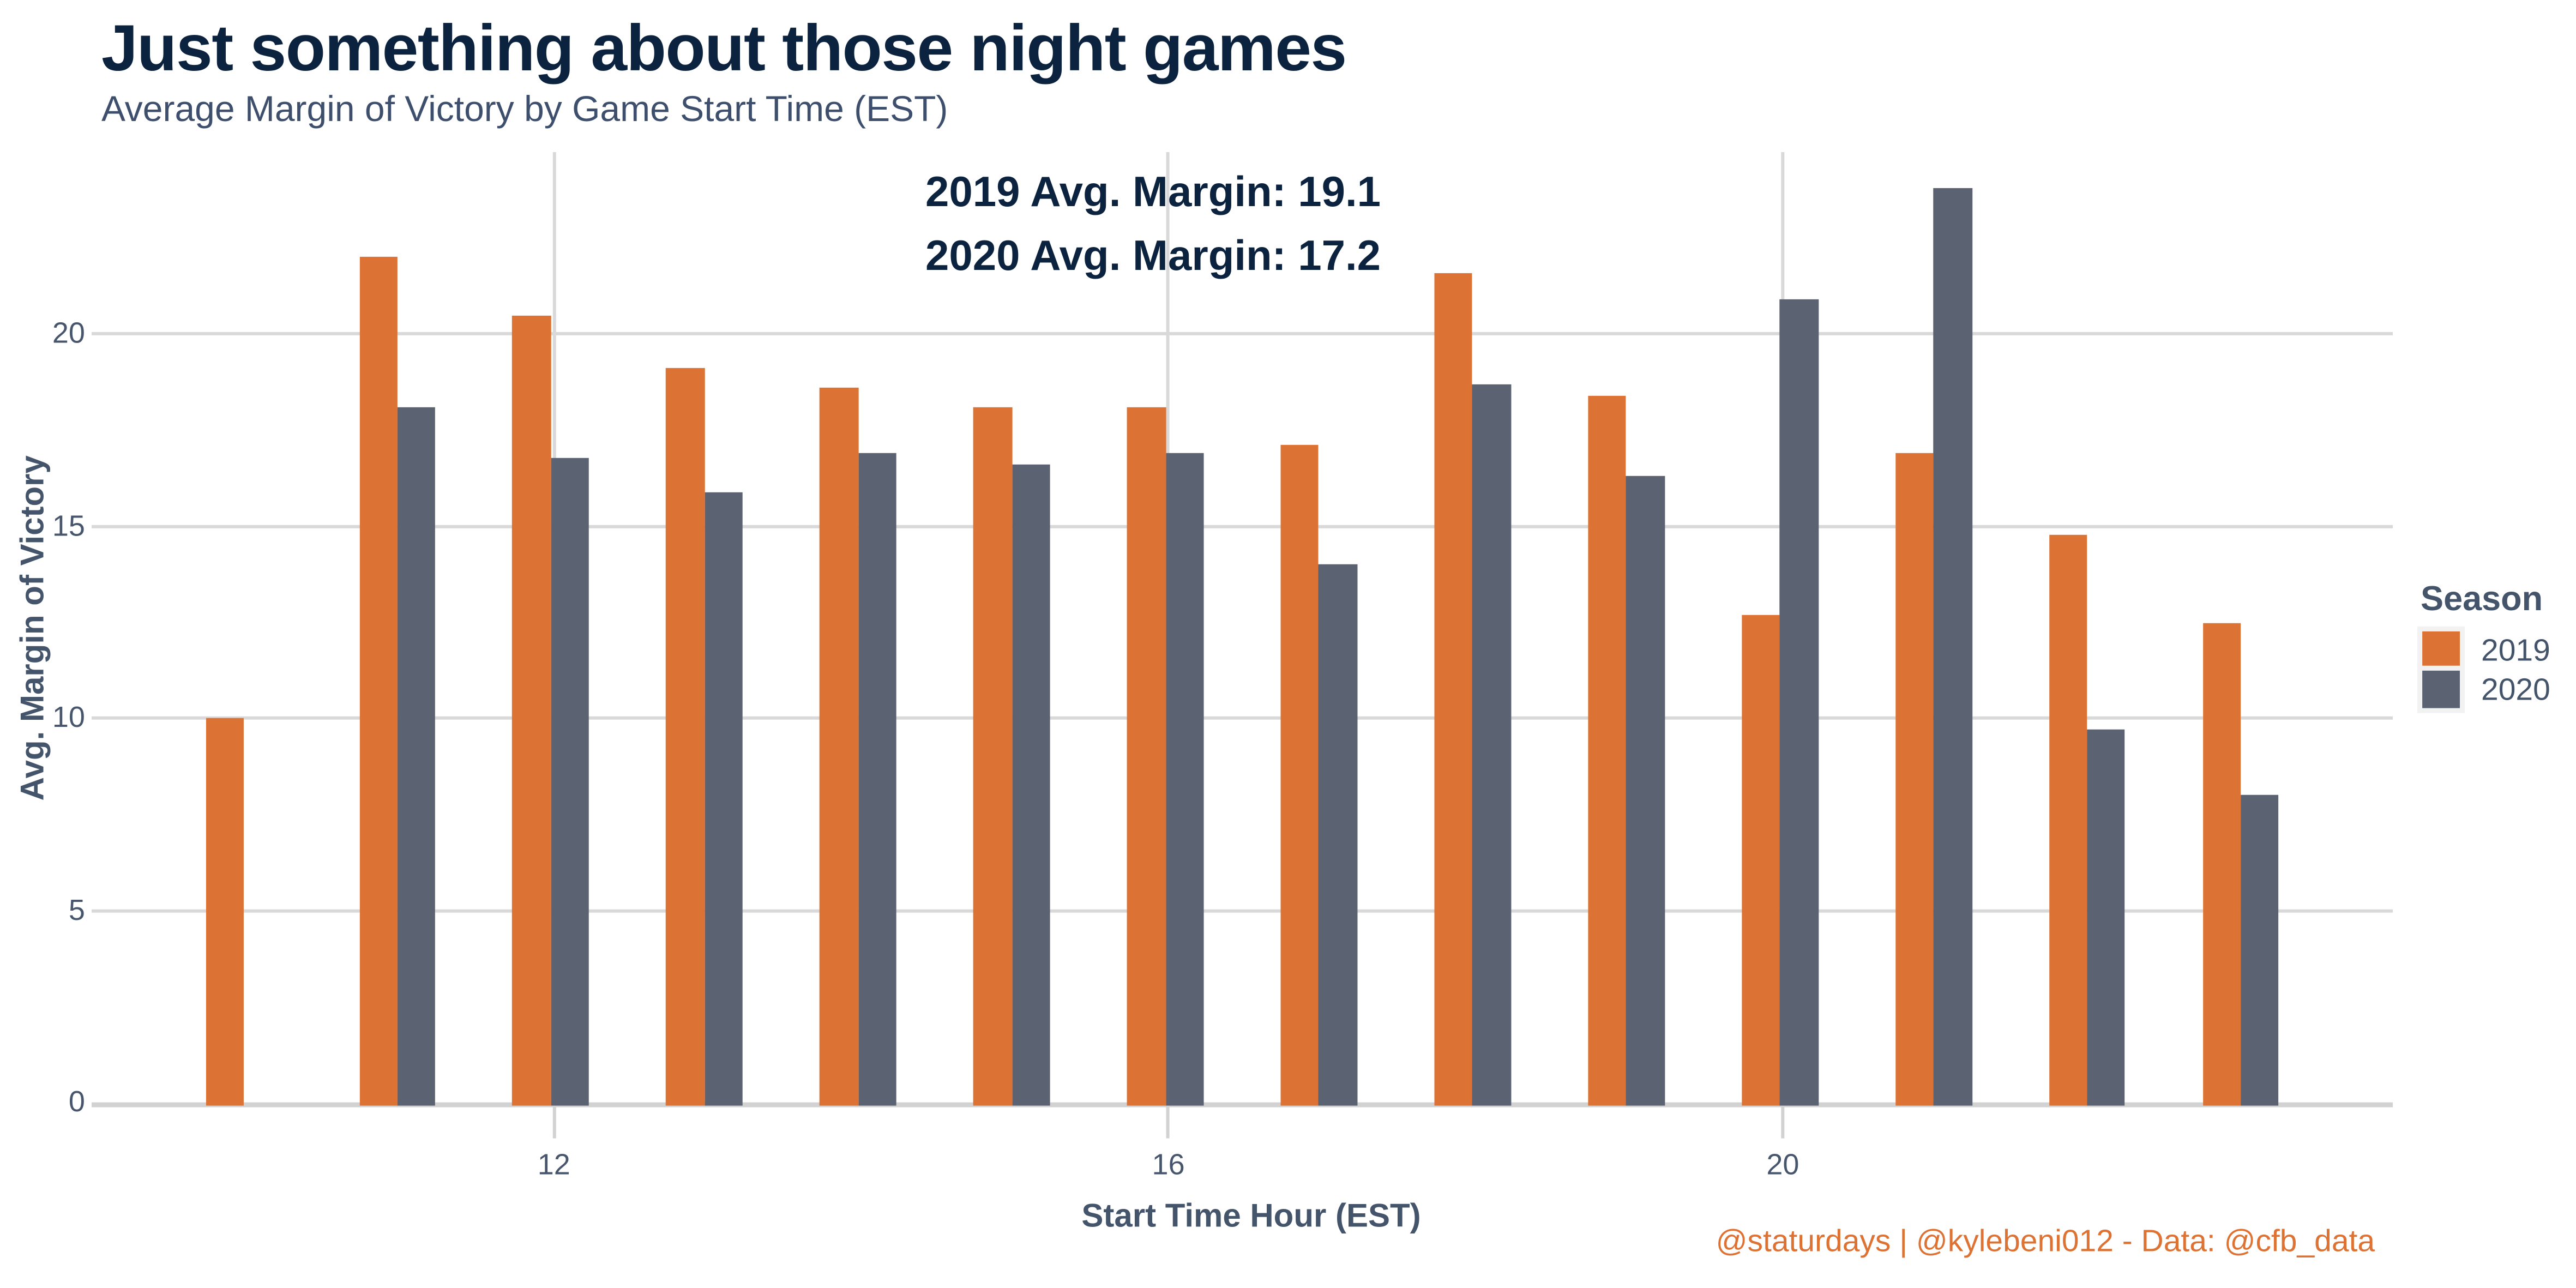 This screenshot has height=1288, width=2576. Describe the element at coordinates (1242, 1105) in the screenshot. I see `x-axis-line` at that location.